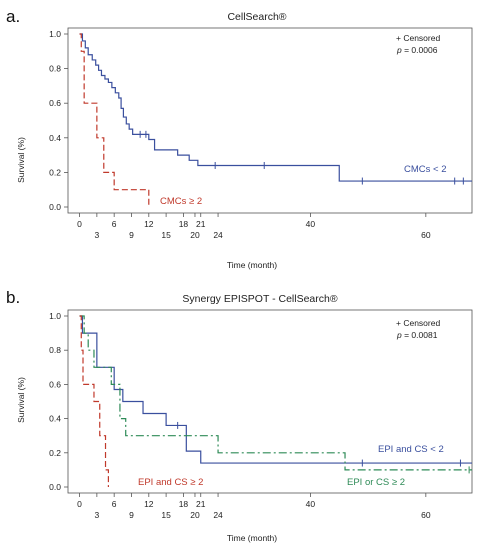 Image resolution: width=479 pixels, height=555 pixels. I want to click on series-label-epi-or-cs-ge-2: EPI or CS ≥ 2, so click(376, 482).